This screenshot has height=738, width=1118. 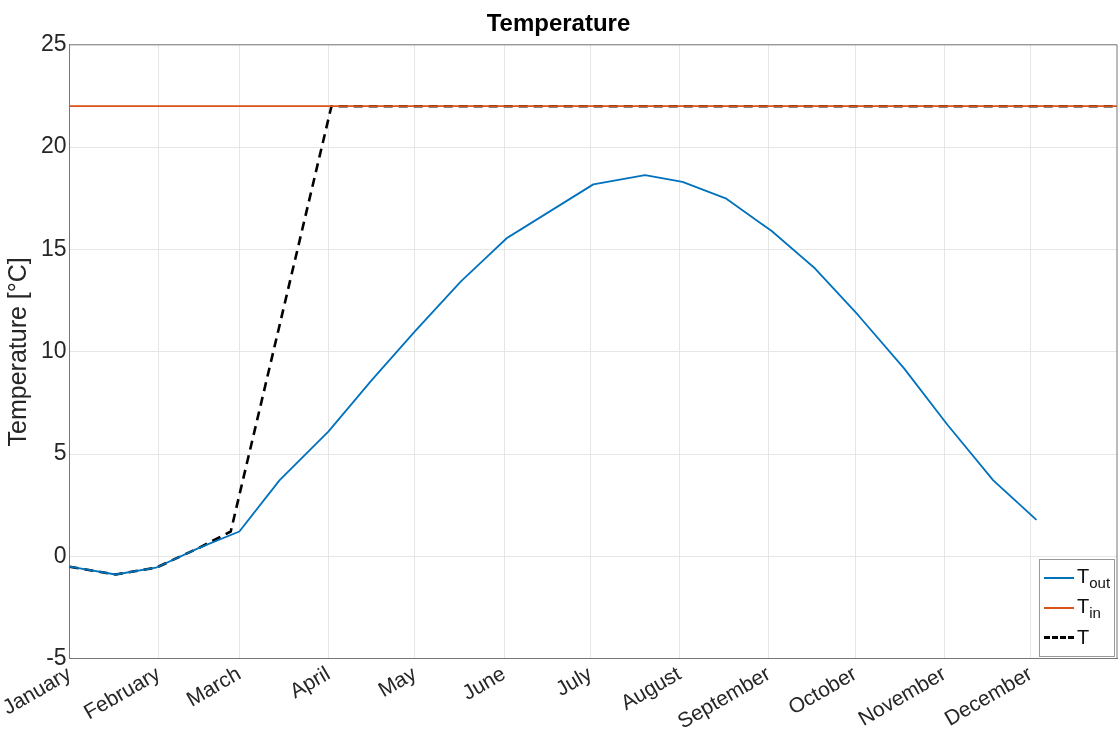 What do you see at coordinates (16, 352) in the screenshot?
I see `y-axis-title: Temperature [°C]` at bounding box center [16, 352].